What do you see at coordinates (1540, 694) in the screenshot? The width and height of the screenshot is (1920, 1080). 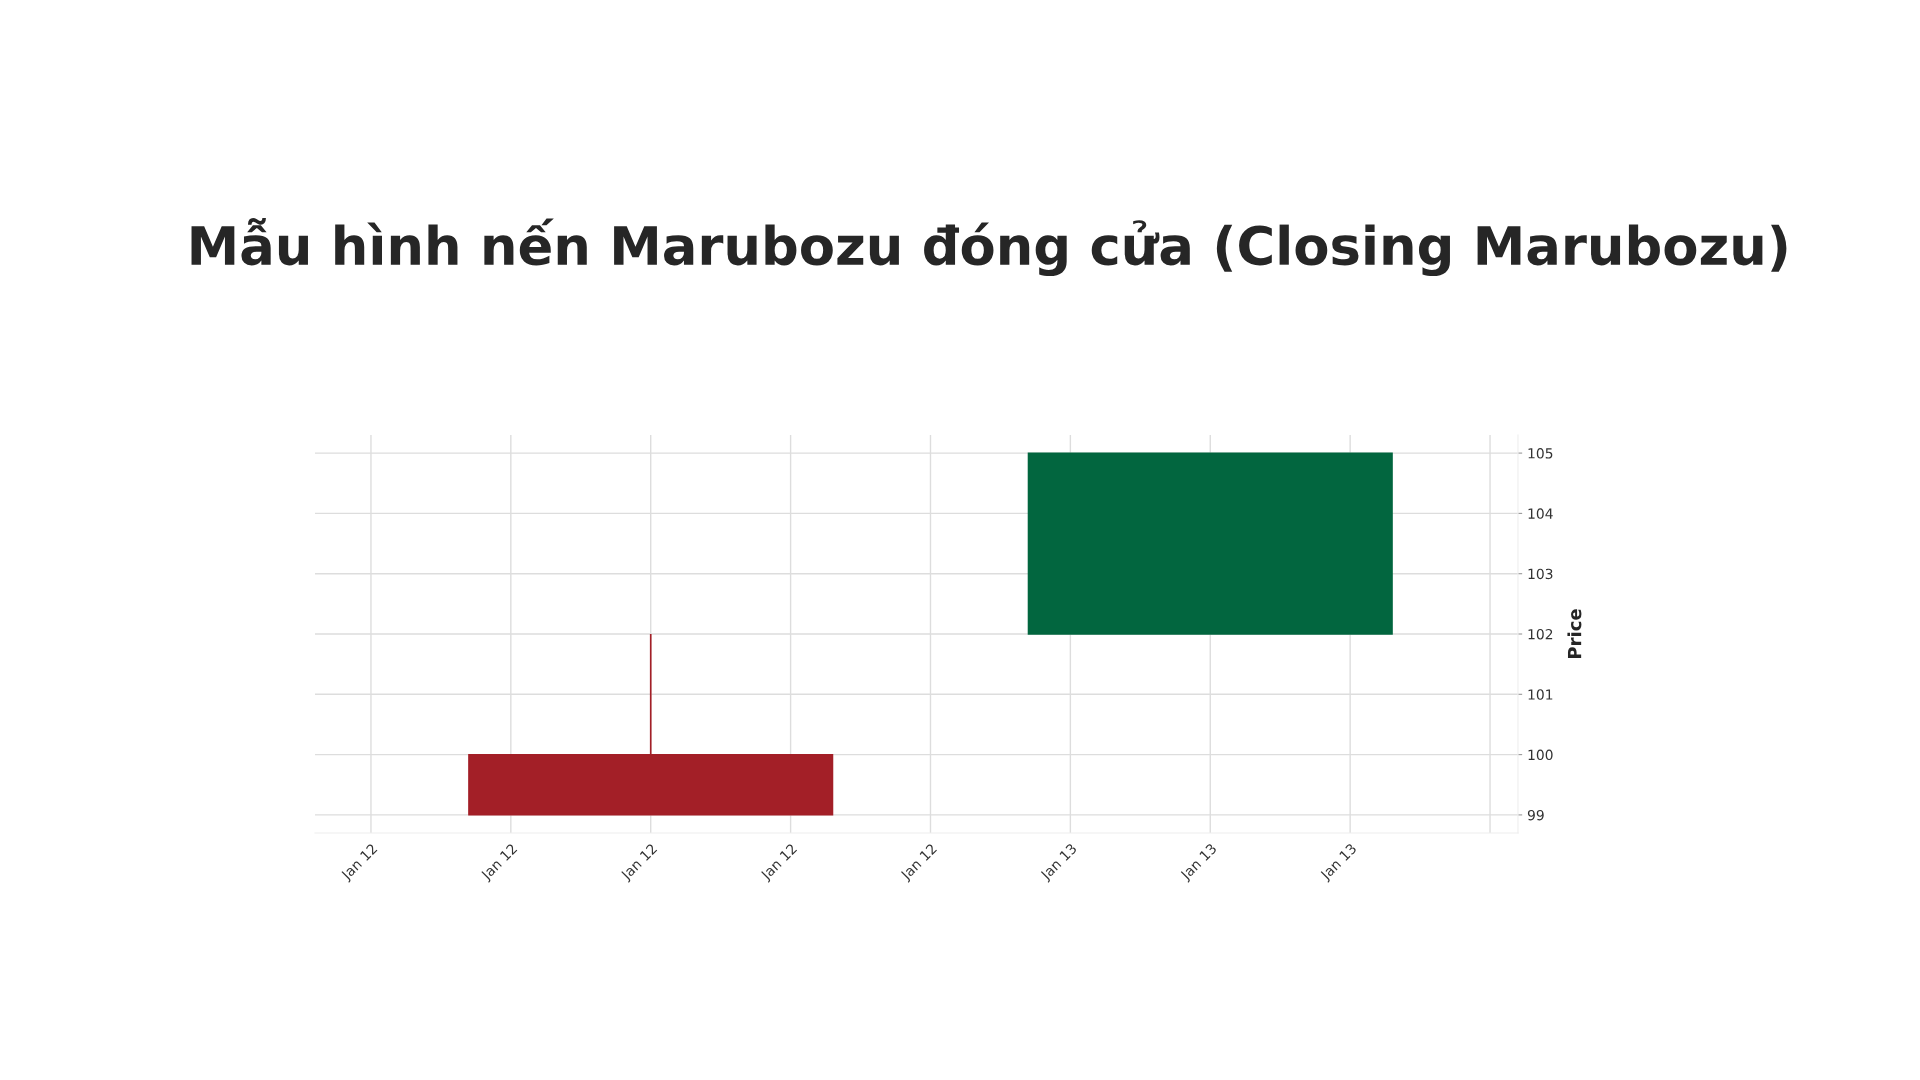 I see `y-tick-label: 101` at bounding box center [1540, 694].